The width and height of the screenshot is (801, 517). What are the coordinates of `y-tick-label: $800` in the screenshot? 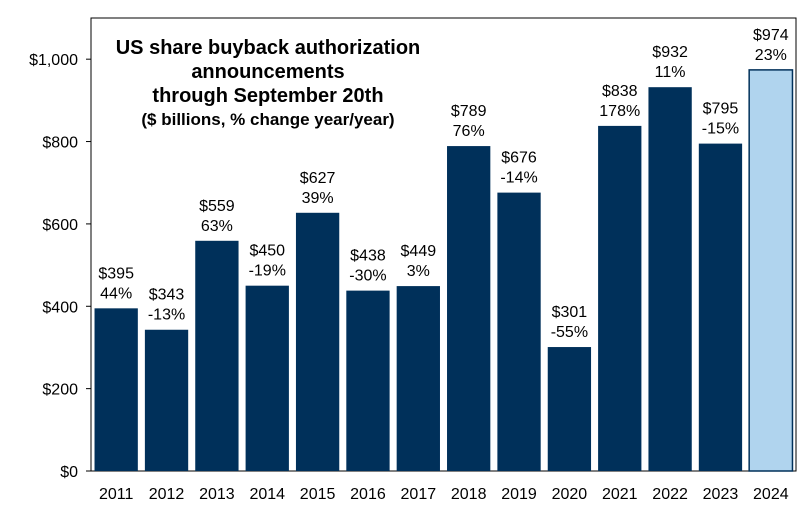 It's located at (60, 143).